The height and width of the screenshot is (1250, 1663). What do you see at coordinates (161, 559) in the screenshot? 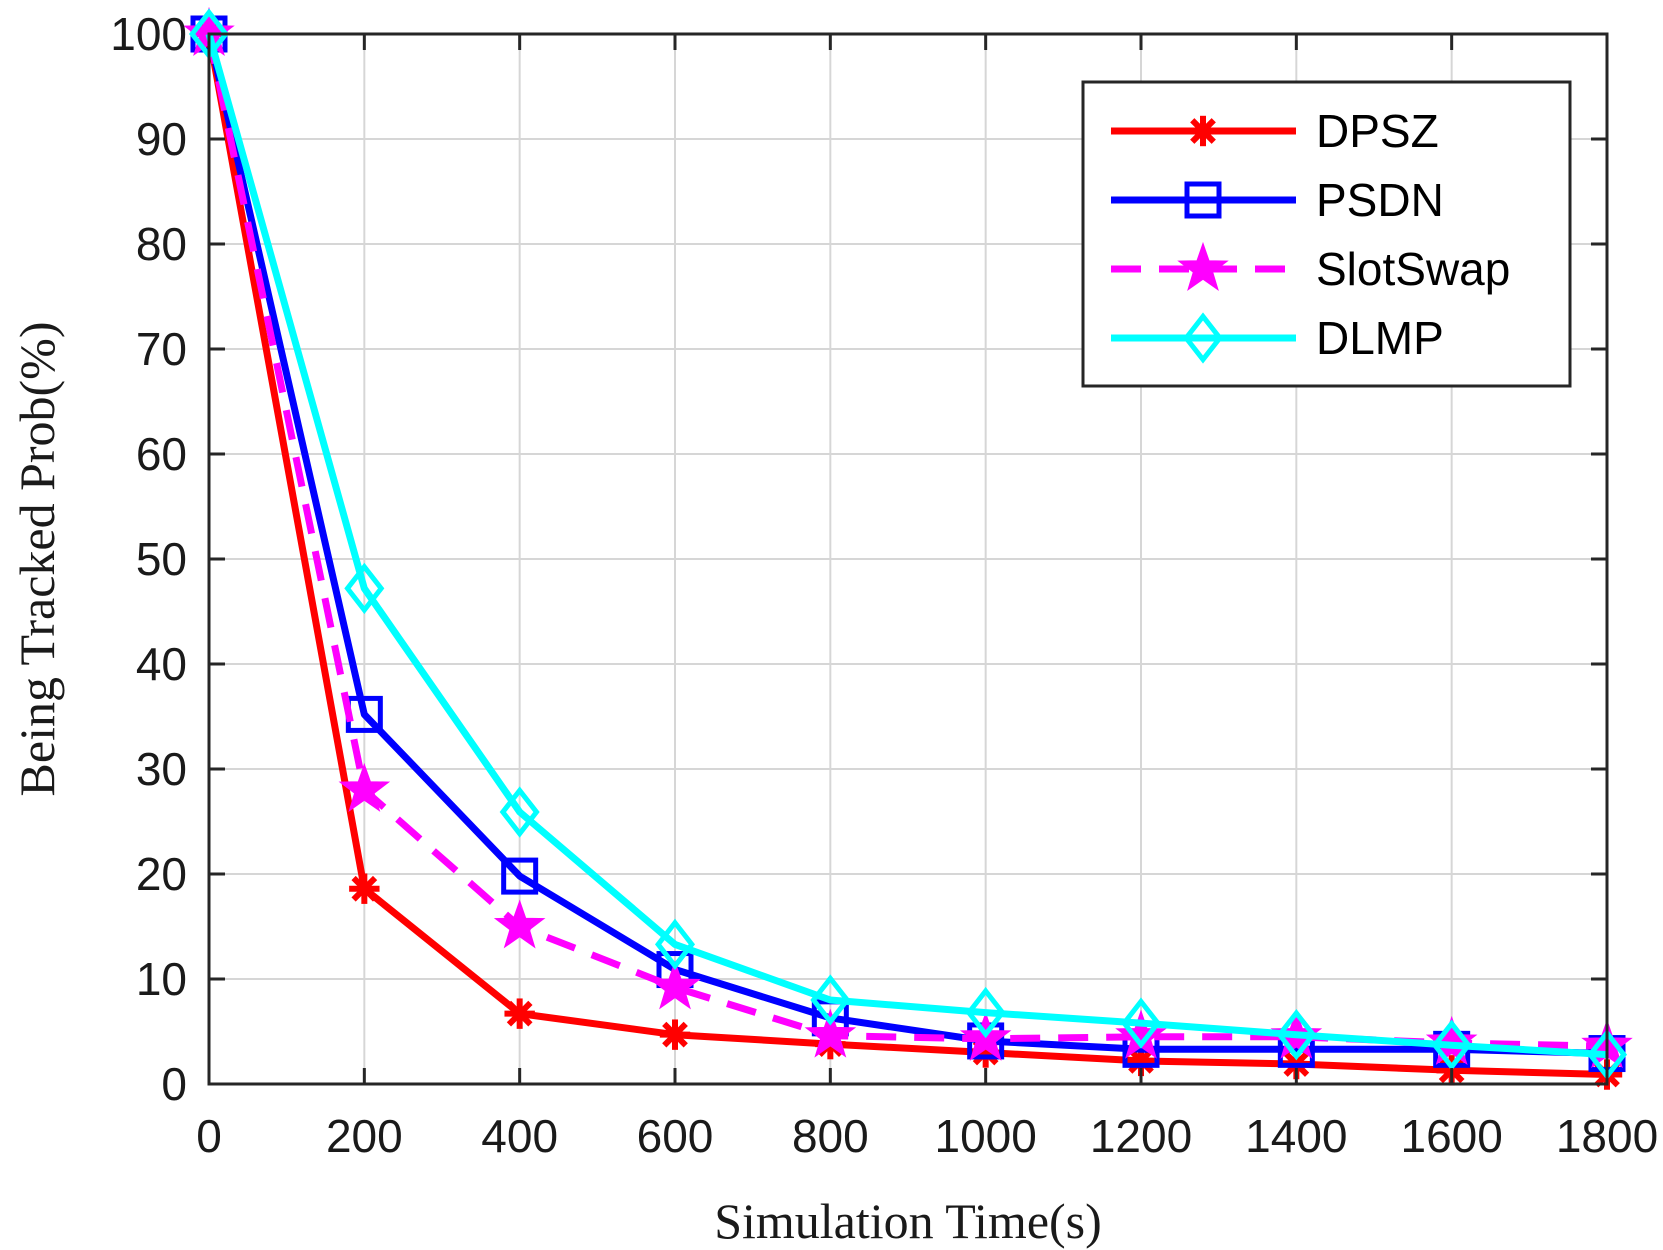
I see `y-tick-label: 50` at bounding box center [161, 559].